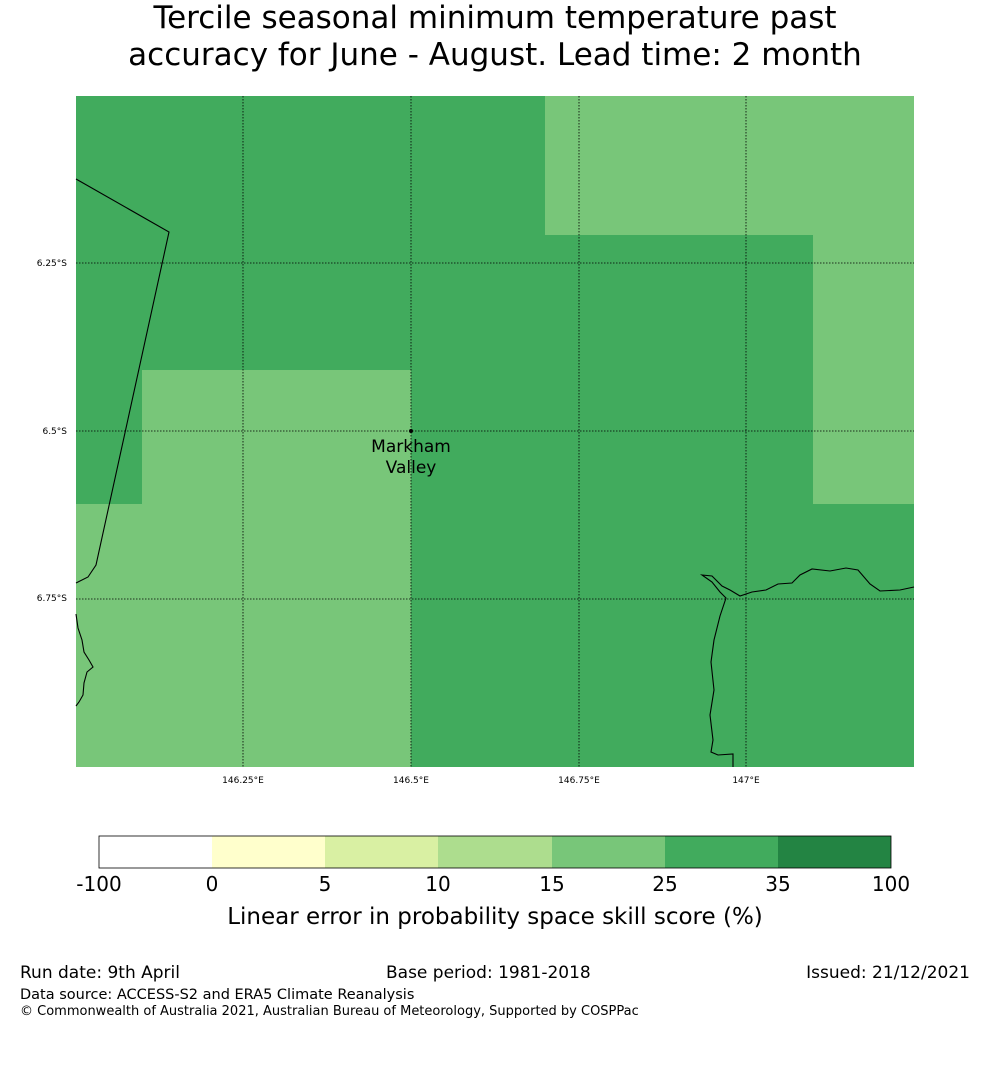  What do you see at coordinates (437, 884) in the screenshot?
I see `colorbar-tick-label: 10` at bounding box center [437, 884].